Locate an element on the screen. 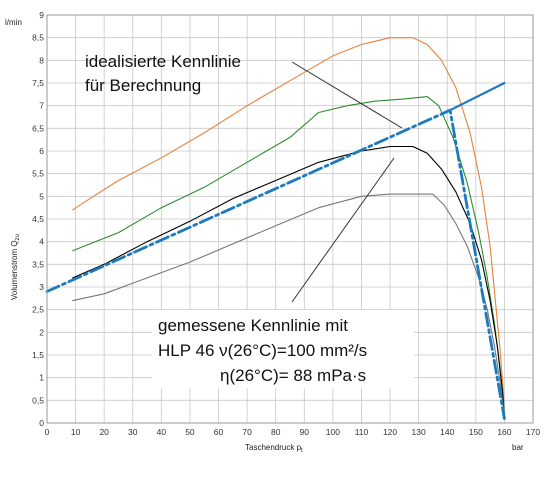 Image resolution: width=545 pixels, height=478 pixels. y-tick-label: 1,5 is located at coordinates (38, 355).